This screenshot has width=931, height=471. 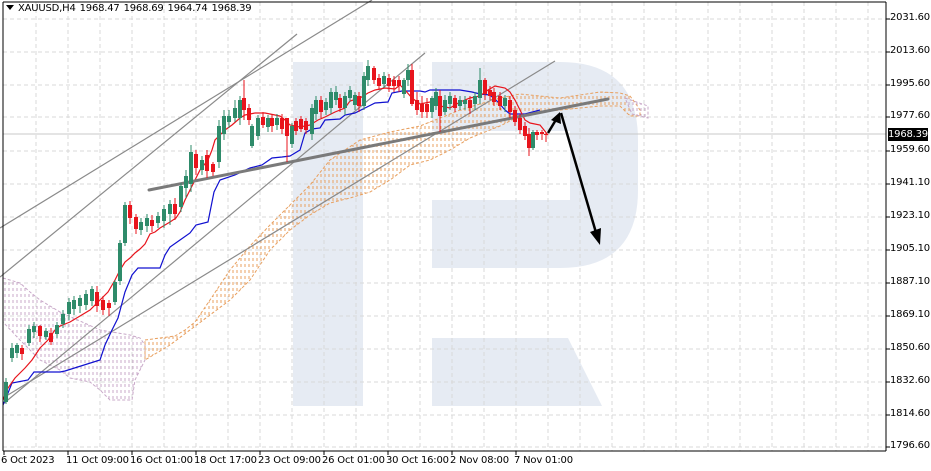 I want to click on symbol-header: XAUUSD,H4 1968.47 1968.69 1964.74 1968.39, so click(x=130, y=8).